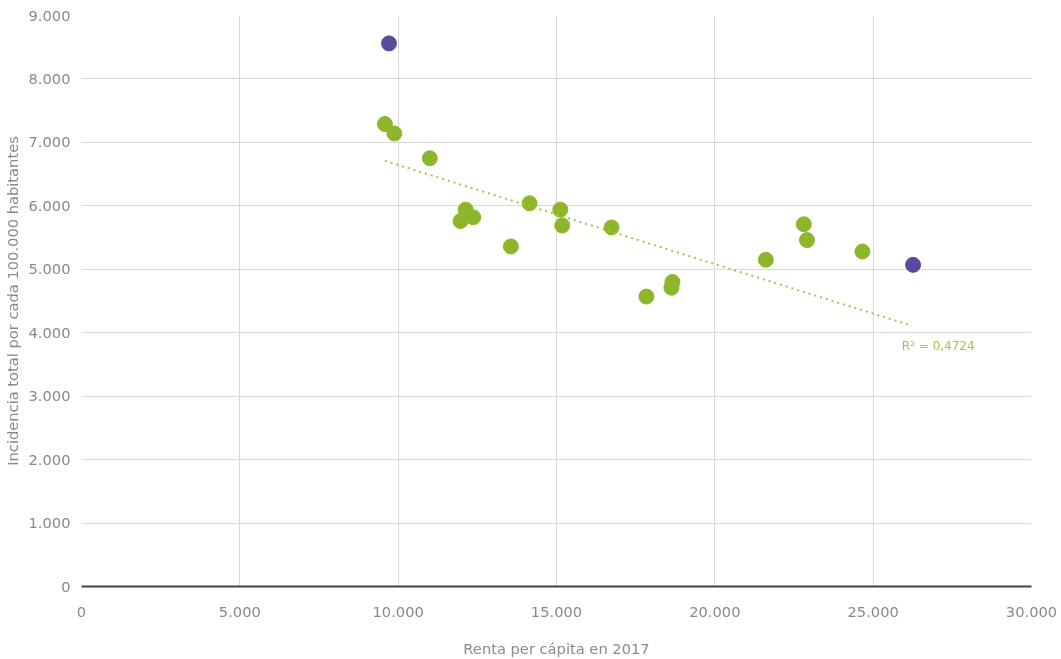 This screenshot has width=1061, height=659. What do you see at coordinates (239, 611) in the screenshot?
I see `x-tick-label: 5.000` at bounding box center [239, 611].